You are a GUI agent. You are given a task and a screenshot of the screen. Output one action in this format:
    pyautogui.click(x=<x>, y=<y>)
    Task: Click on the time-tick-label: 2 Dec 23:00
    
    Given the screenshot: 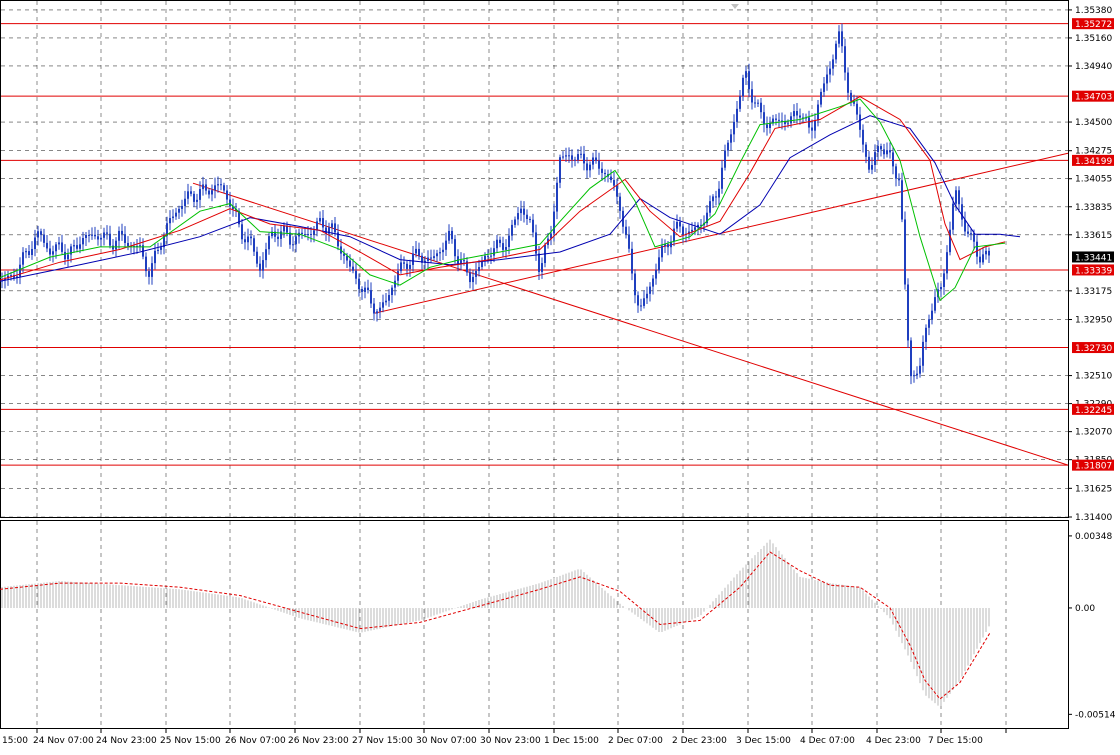 What is the action you would take?
    pyautogui.click(x=699, y=741)
    